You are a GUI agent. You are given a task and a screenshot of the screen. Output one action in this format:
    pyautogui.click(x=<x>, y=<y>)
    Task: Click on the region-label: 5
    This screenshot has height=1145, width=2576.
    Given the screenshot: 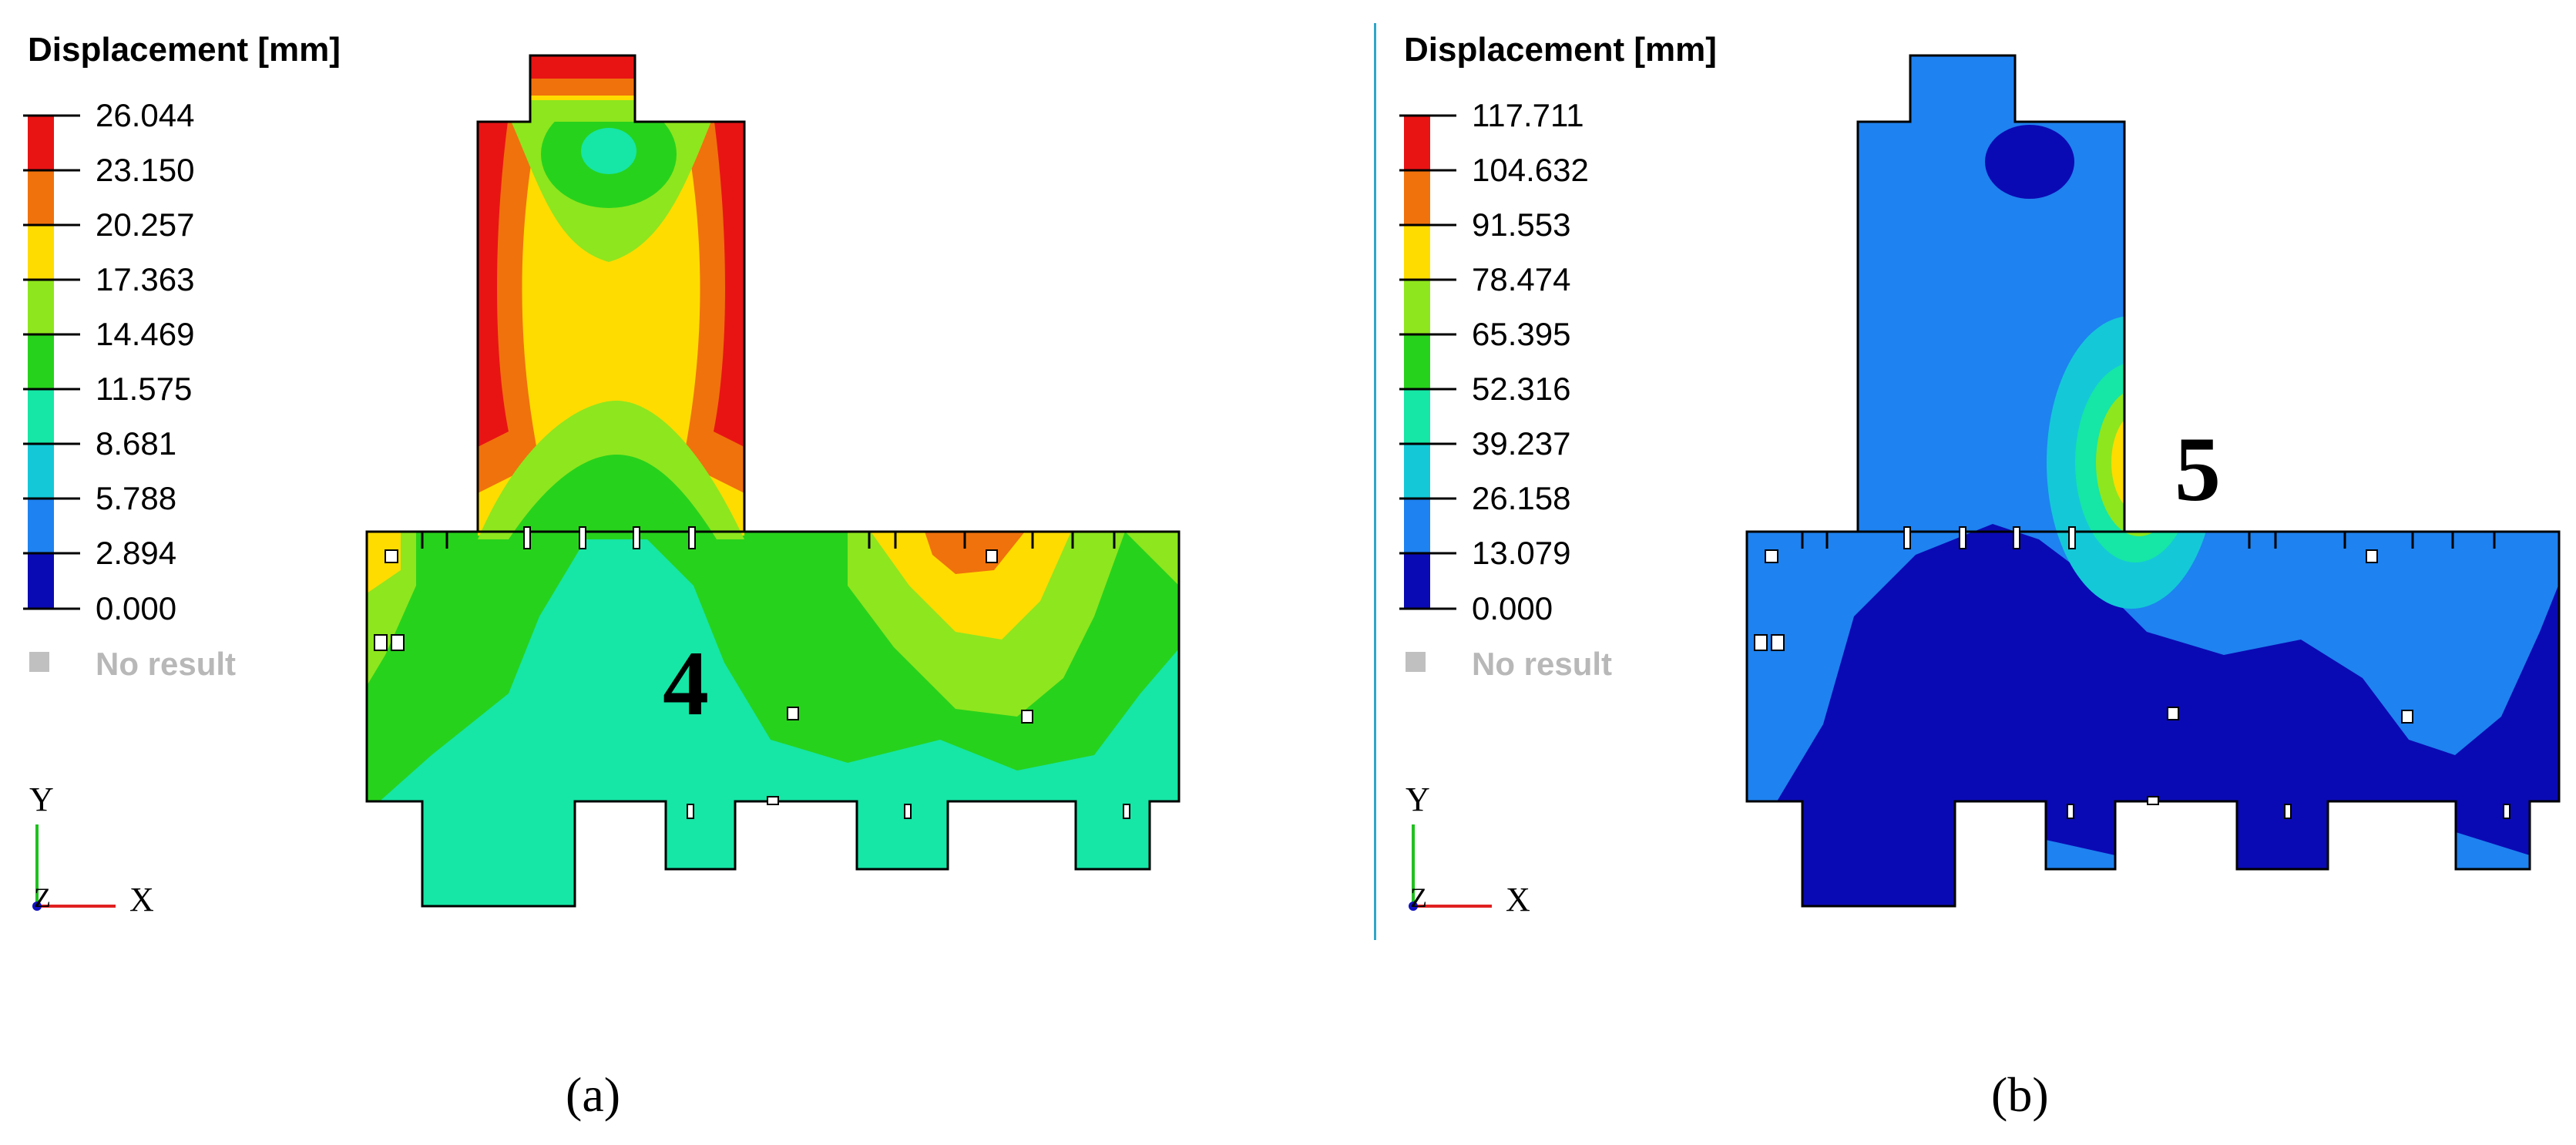 What is the action you would take?
    pyautogui.click(x=2198, y=469)
    